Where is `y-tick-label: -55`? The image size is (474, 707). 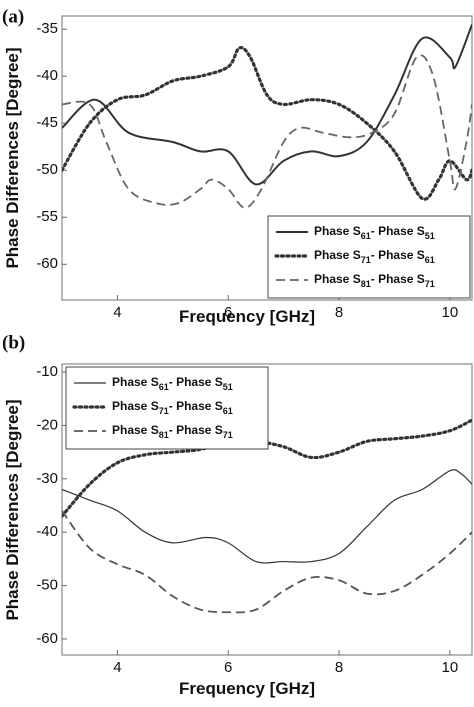 y-tick-label: -55 is located at coordinates (47, 216).